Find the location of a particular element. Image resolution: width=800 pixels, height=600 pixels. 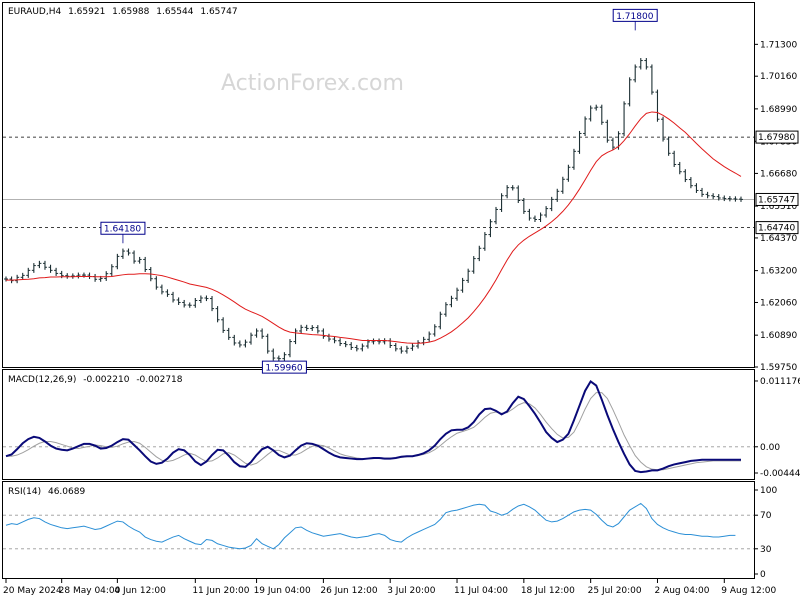

macd-value: -0.002210 is located at coordinates (106, 380).